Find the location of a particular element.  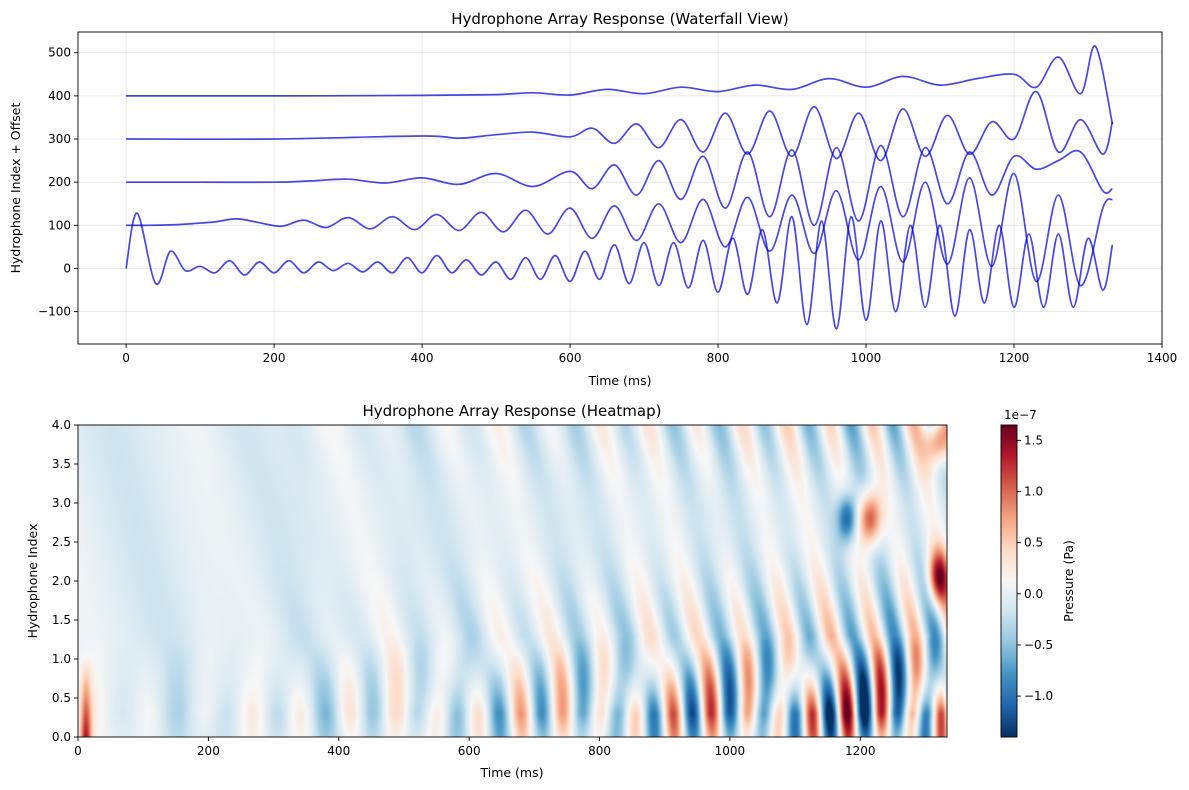

heatmap-x-label: Time (ms) is located at coordinates (511, 772).